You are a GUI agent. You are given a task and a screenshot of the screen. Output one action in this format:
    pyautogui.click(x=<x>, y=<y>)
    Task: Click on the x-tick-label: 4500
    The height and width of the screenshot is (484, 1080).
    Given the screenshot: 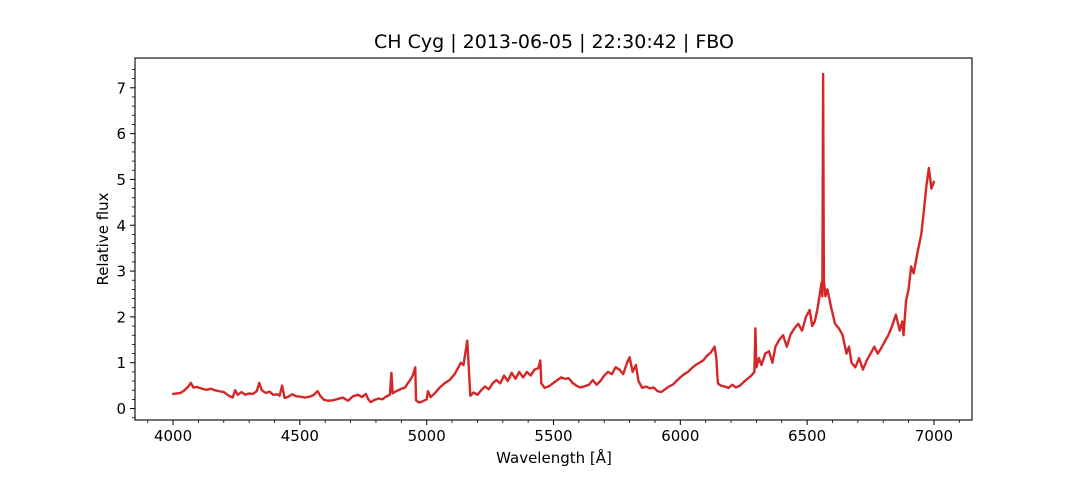 What is the action you would take?
    pyautogui.click(x=300, y=436)
    